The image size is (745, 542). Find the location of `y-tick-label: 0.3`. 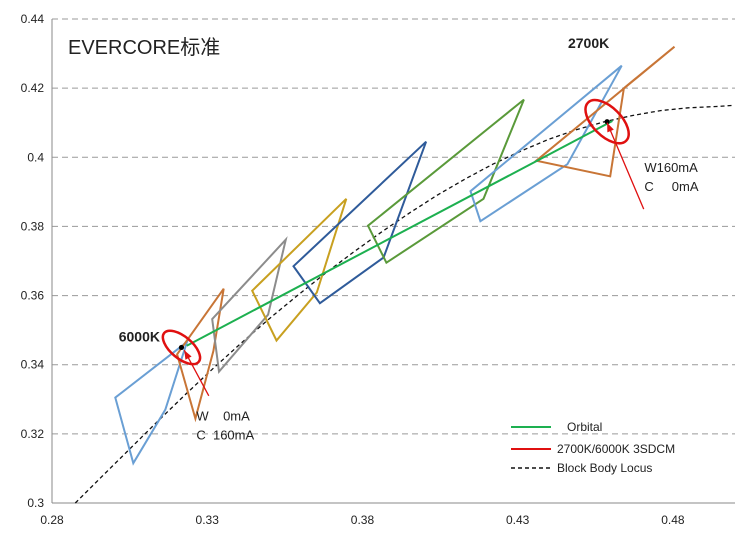

y-tick-label: 0.3 is located at coordinates (35, 503).